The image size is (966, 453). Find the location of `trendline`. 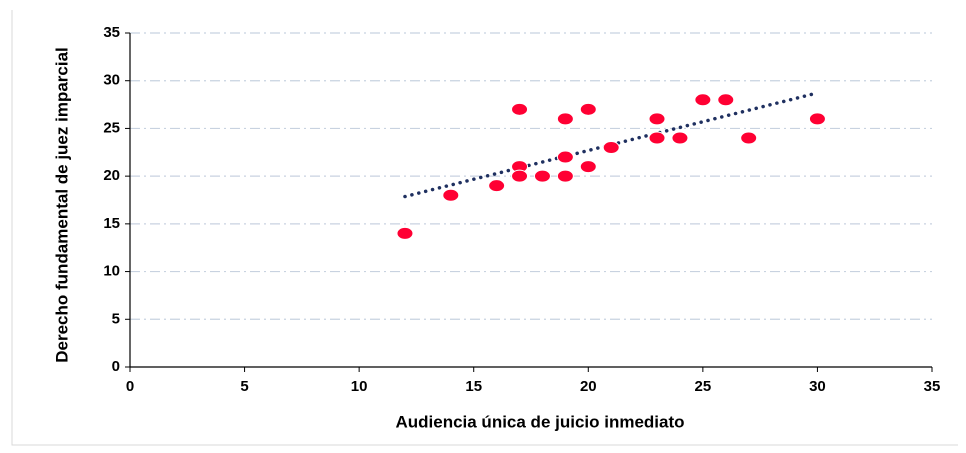

trendline is located at coordinates (609, 145).